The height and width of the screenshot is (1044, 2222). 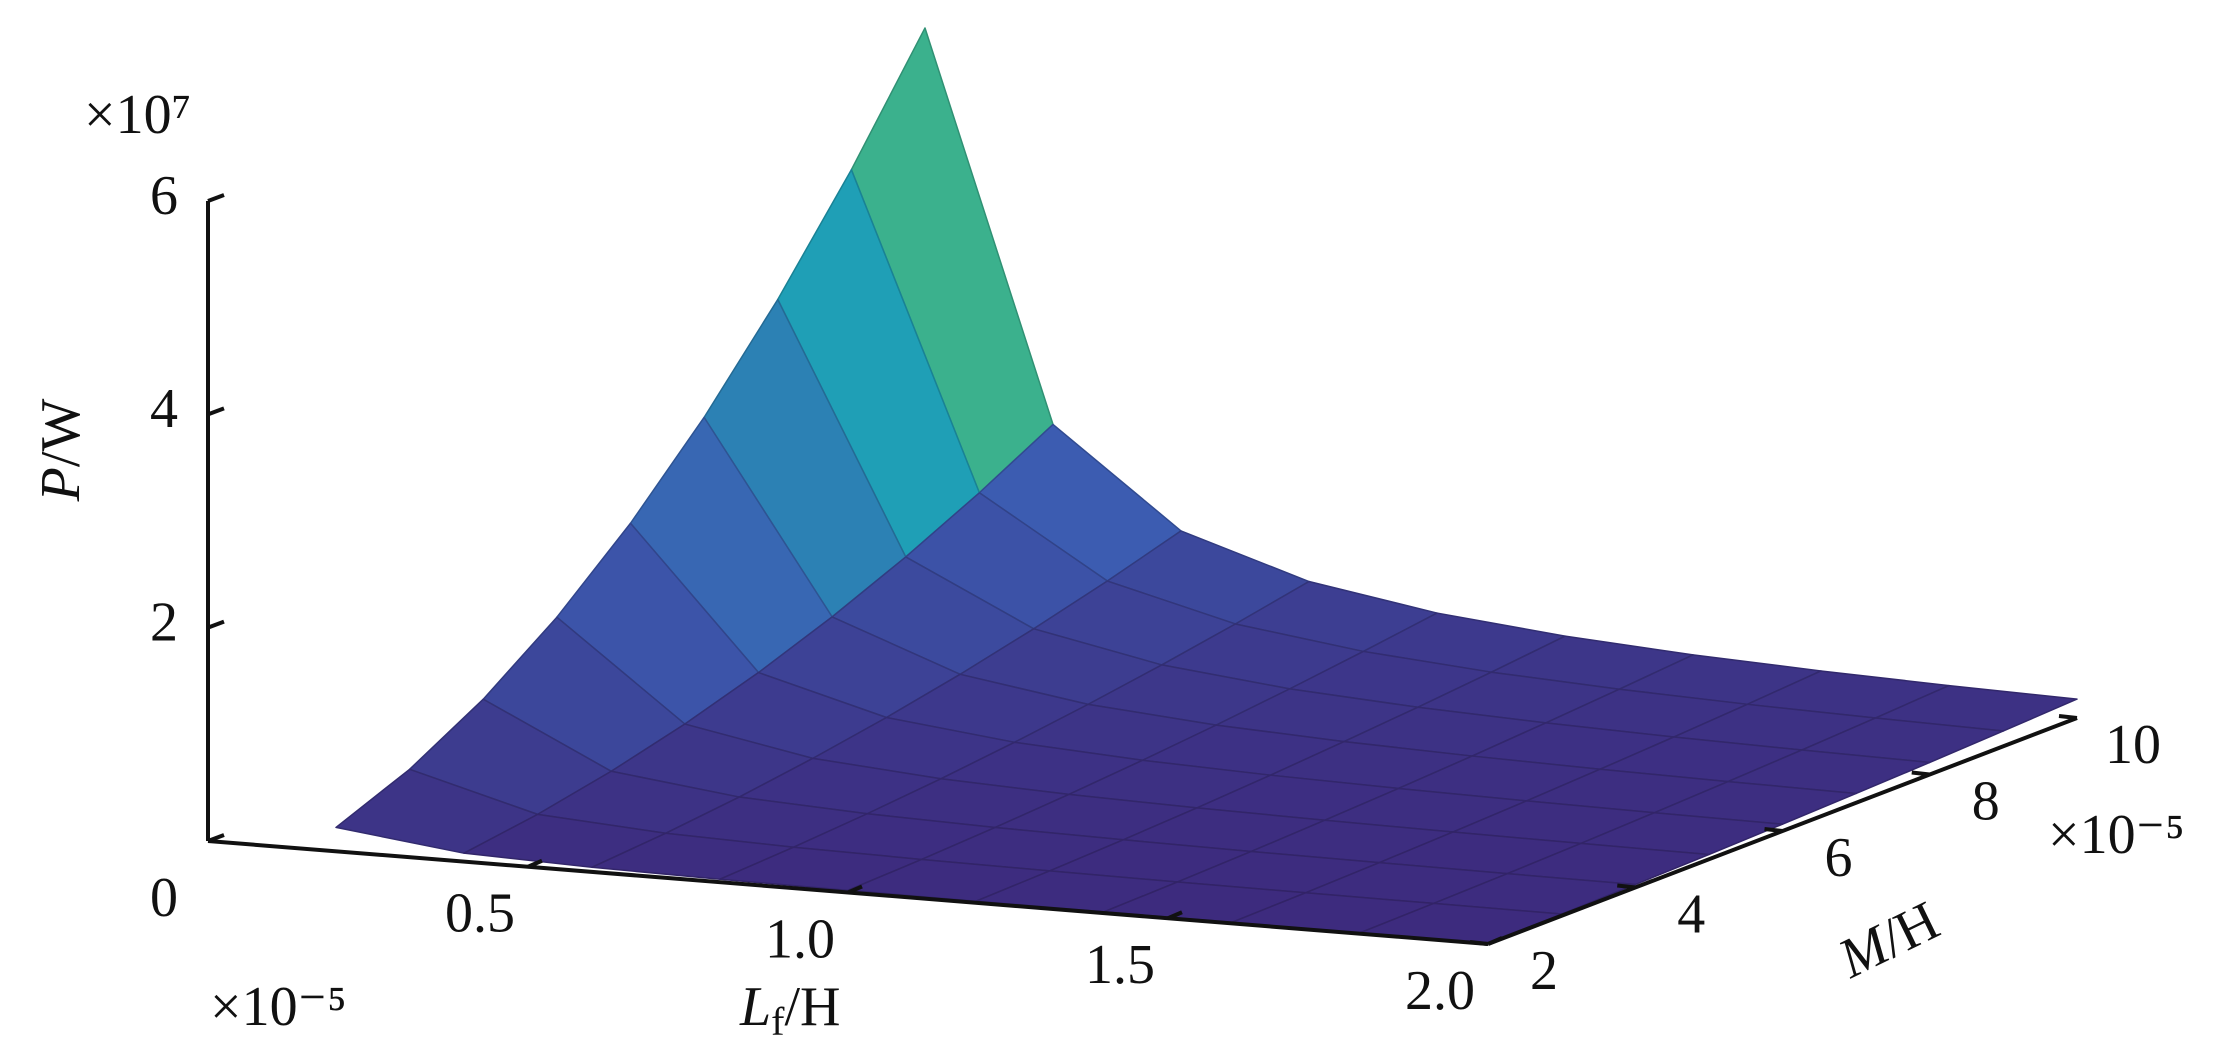 I want to click on z-tick-label: 6, so click(x=164, y=196).